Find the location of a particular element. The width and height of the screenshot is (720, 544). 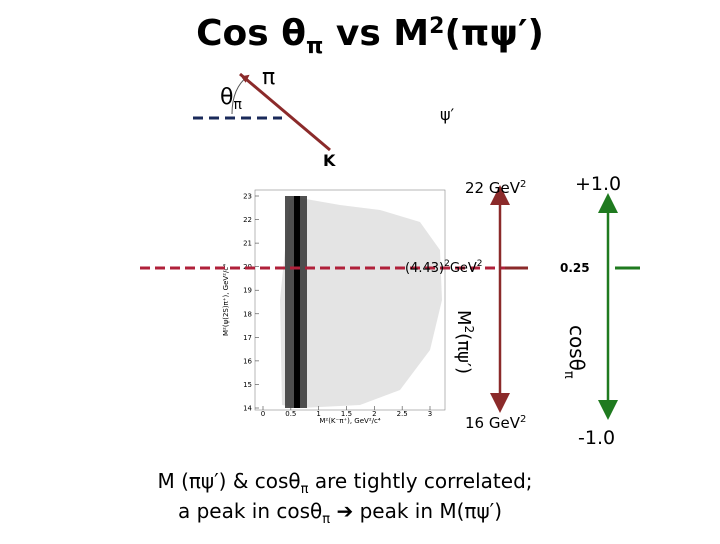

caption-line: a peak in cosθπ ➔ peak in M(πψ′) is located at coordinates (340, 513).